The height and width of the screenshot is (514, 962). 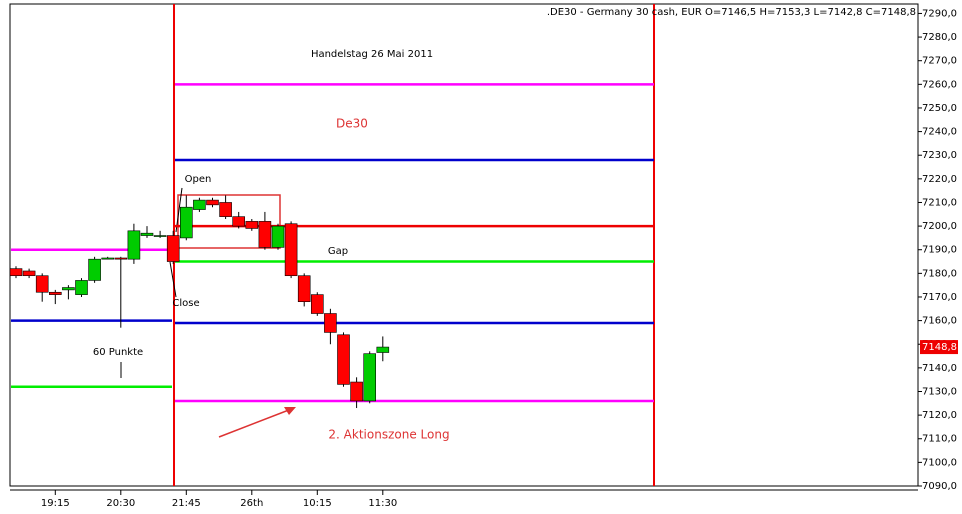 I want to click on y-tick-label: 7220,0, so click(x=939, y=179).